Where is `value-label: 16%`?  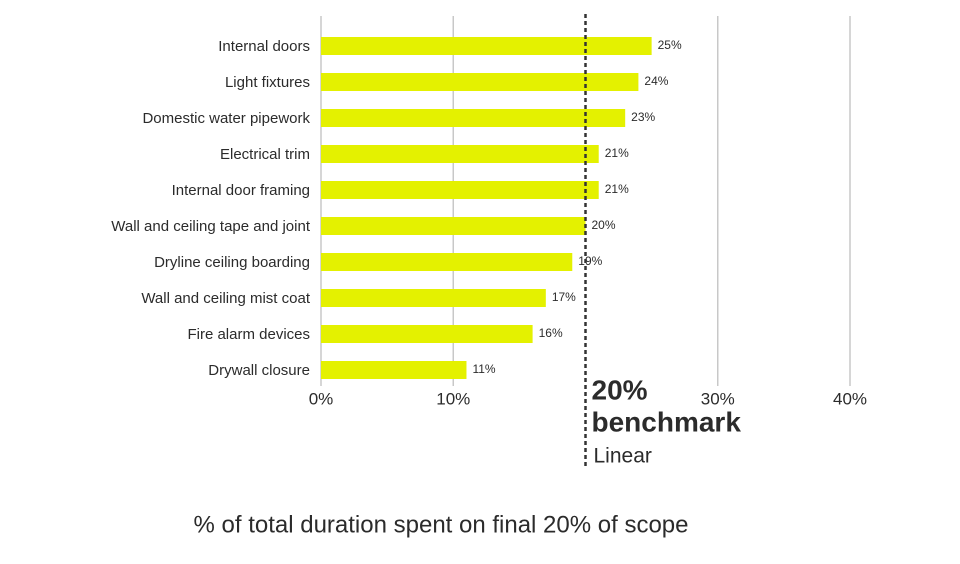 value-label: 16% is located at coordinates (551, 333).